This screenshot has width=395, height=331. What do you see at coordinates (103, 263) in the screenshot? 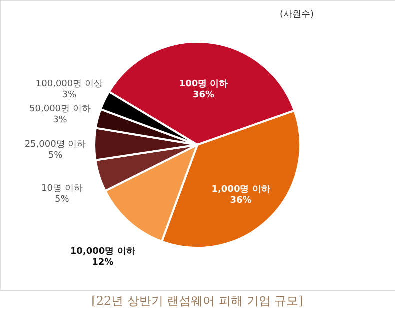
I see `data-label: 12%` at bounding box center [103, 263].